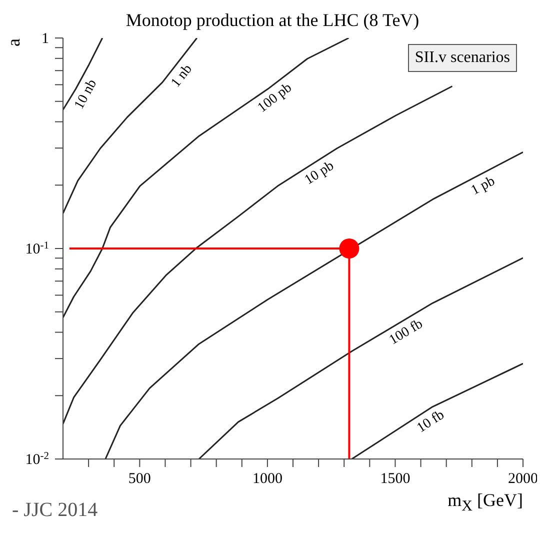 The height and width of the screenshot is (539, 545). What do you see at coordinates (272, 20) in the screenshot?
I see `chart-title: Monotop production at the LHC (8 TeV)` at bounding box center [272, 20].